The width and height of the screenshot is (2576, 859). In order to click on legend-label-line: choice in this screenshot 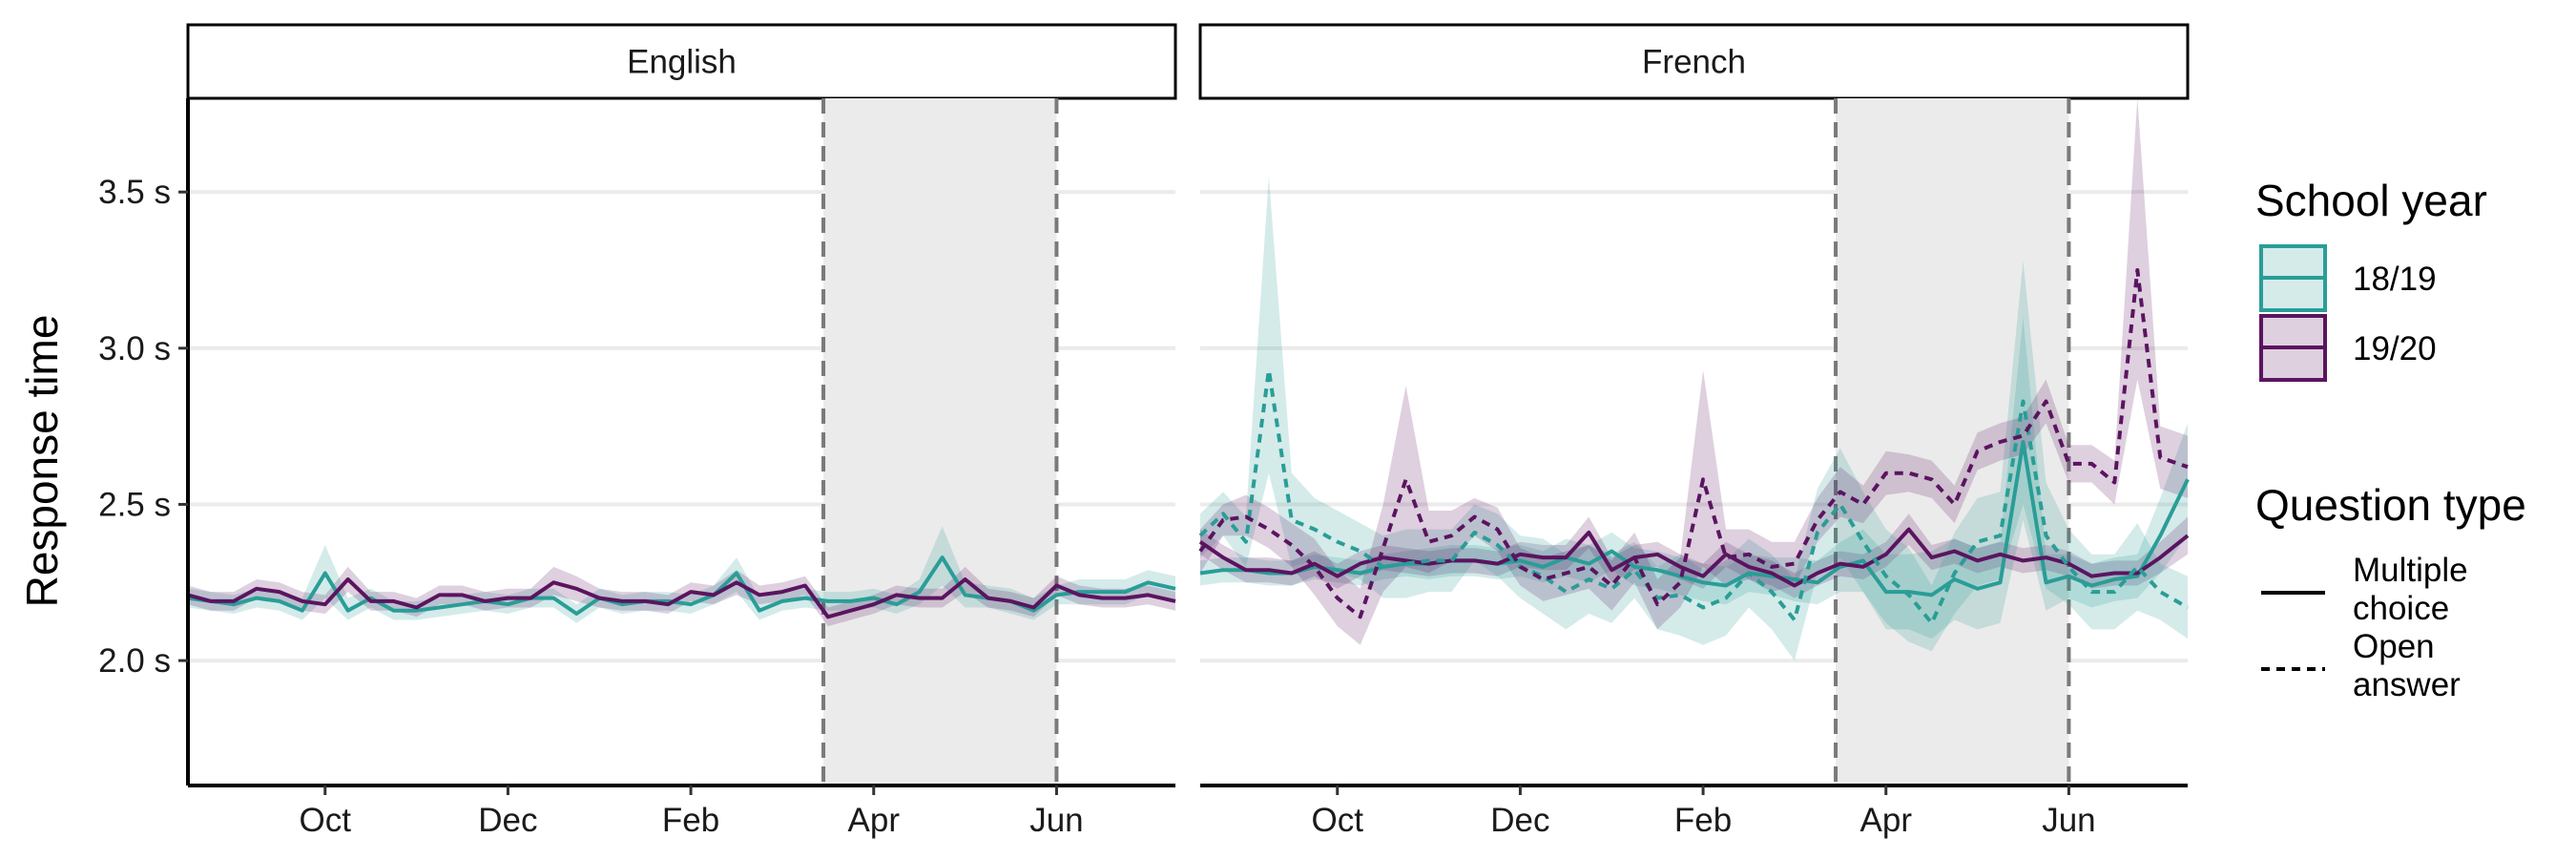, I will do `click(2401, 608)`.